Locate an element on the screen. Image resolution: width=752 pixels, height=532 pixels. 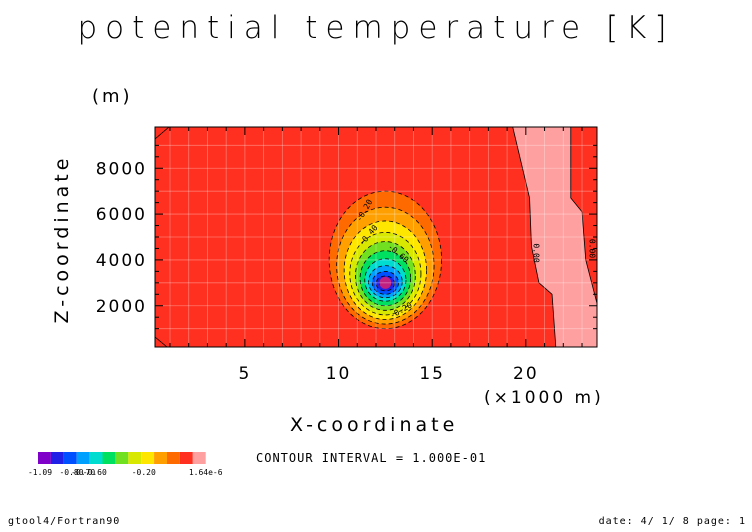
colorbar-label: -0.20 is located at coordinates (144, 472).